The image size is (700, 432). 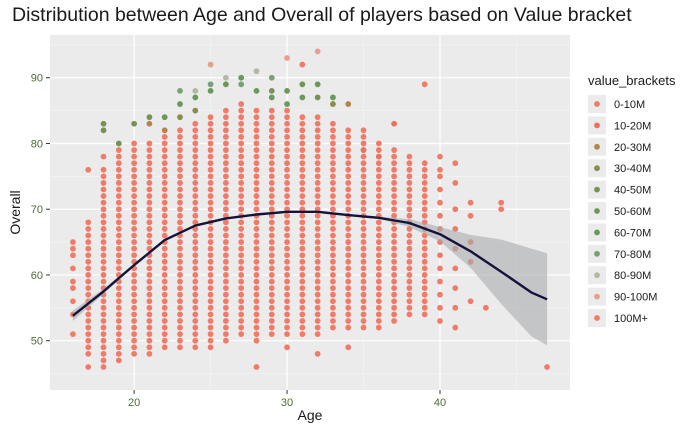 What do you see at coordinates (333, 104) in the screenshot?
I see `point-30-40m` at bounding box center [333, 104].